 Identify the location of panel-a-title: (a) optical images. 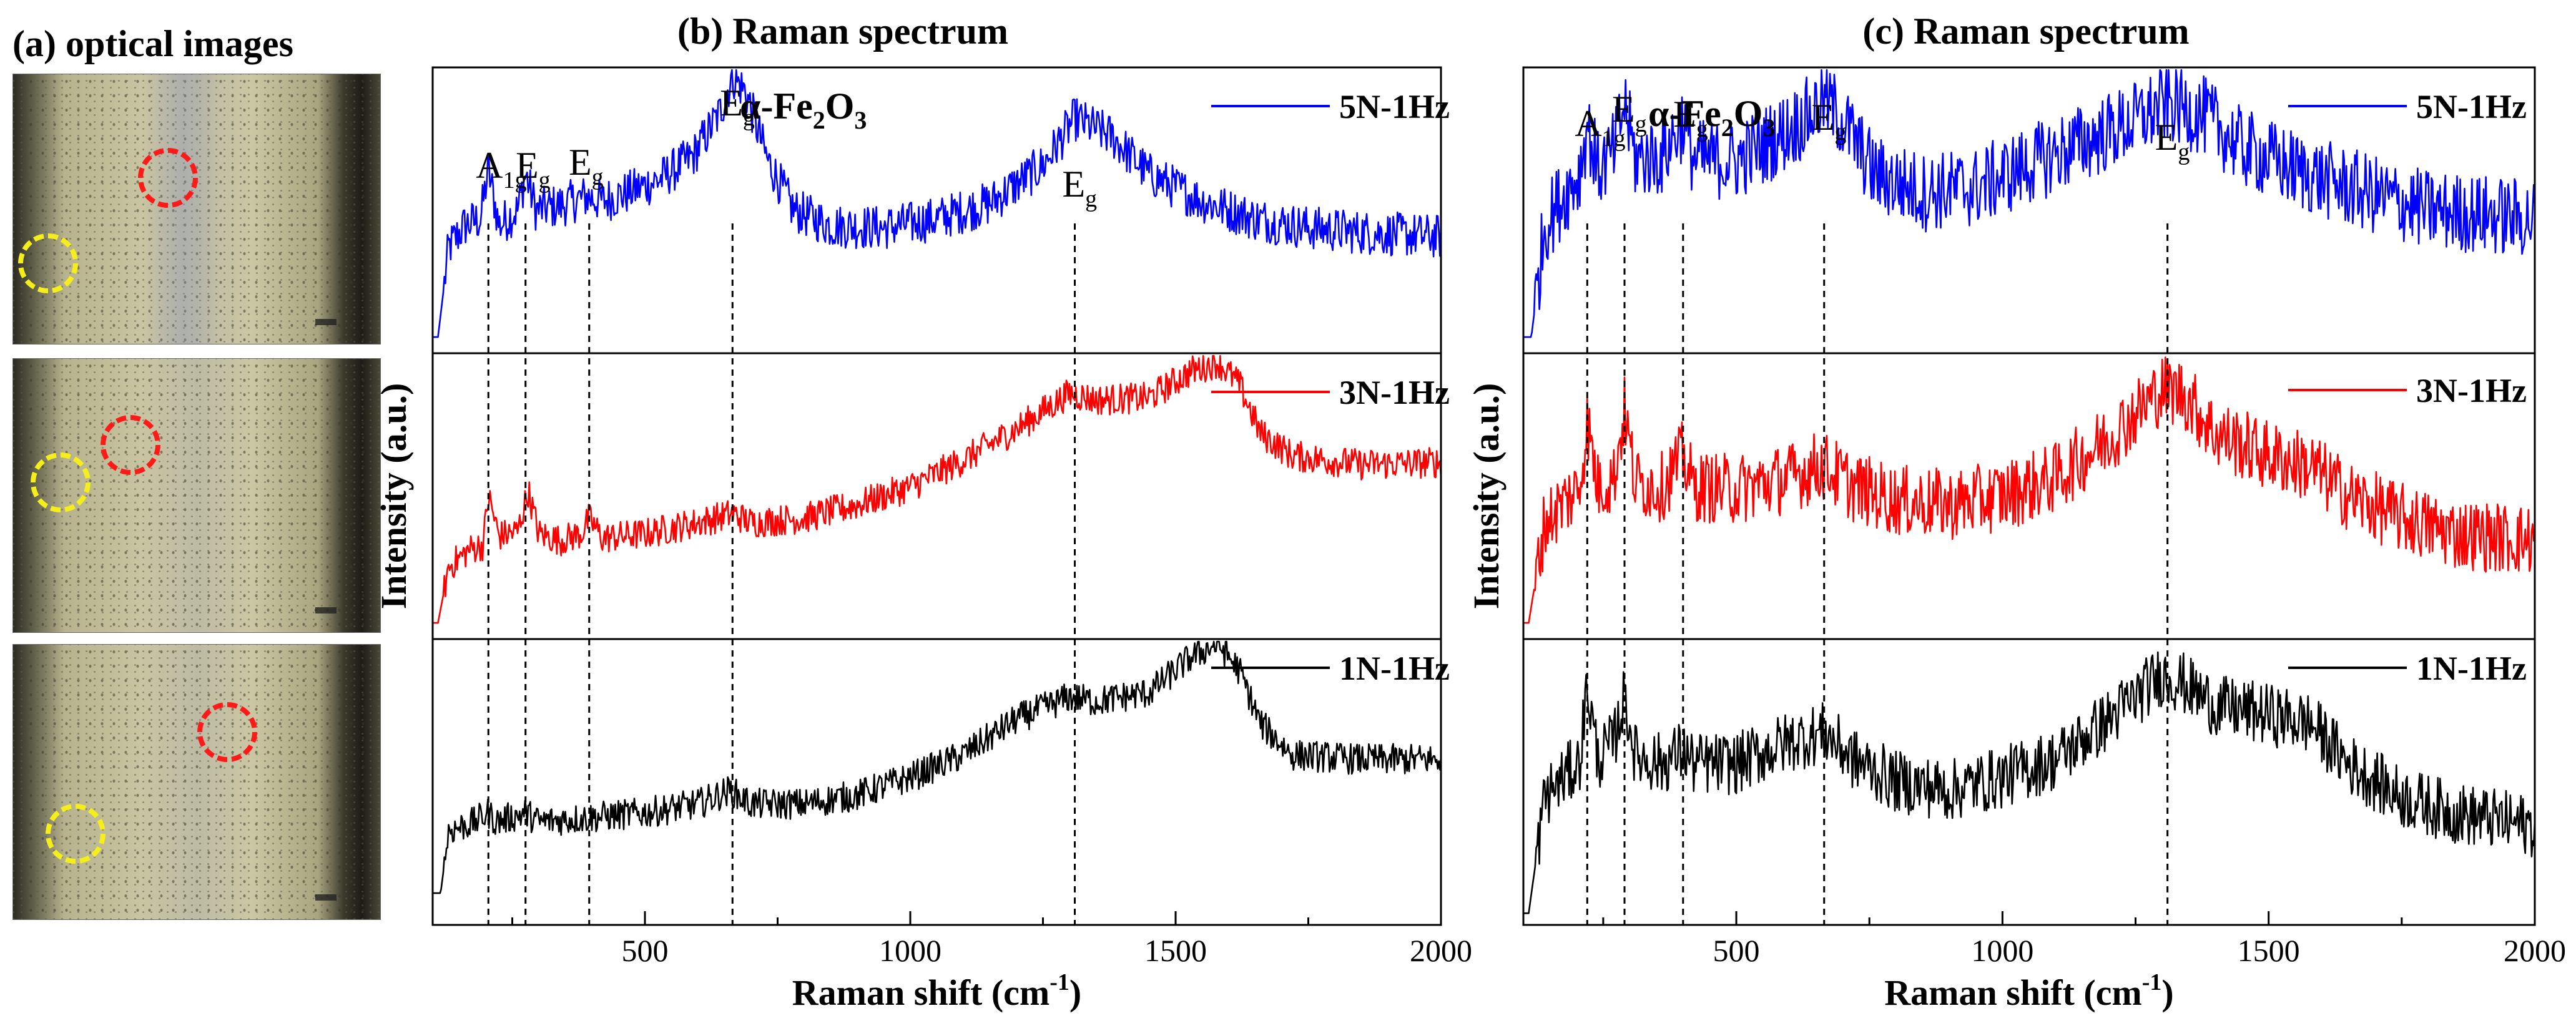
(152, 43).